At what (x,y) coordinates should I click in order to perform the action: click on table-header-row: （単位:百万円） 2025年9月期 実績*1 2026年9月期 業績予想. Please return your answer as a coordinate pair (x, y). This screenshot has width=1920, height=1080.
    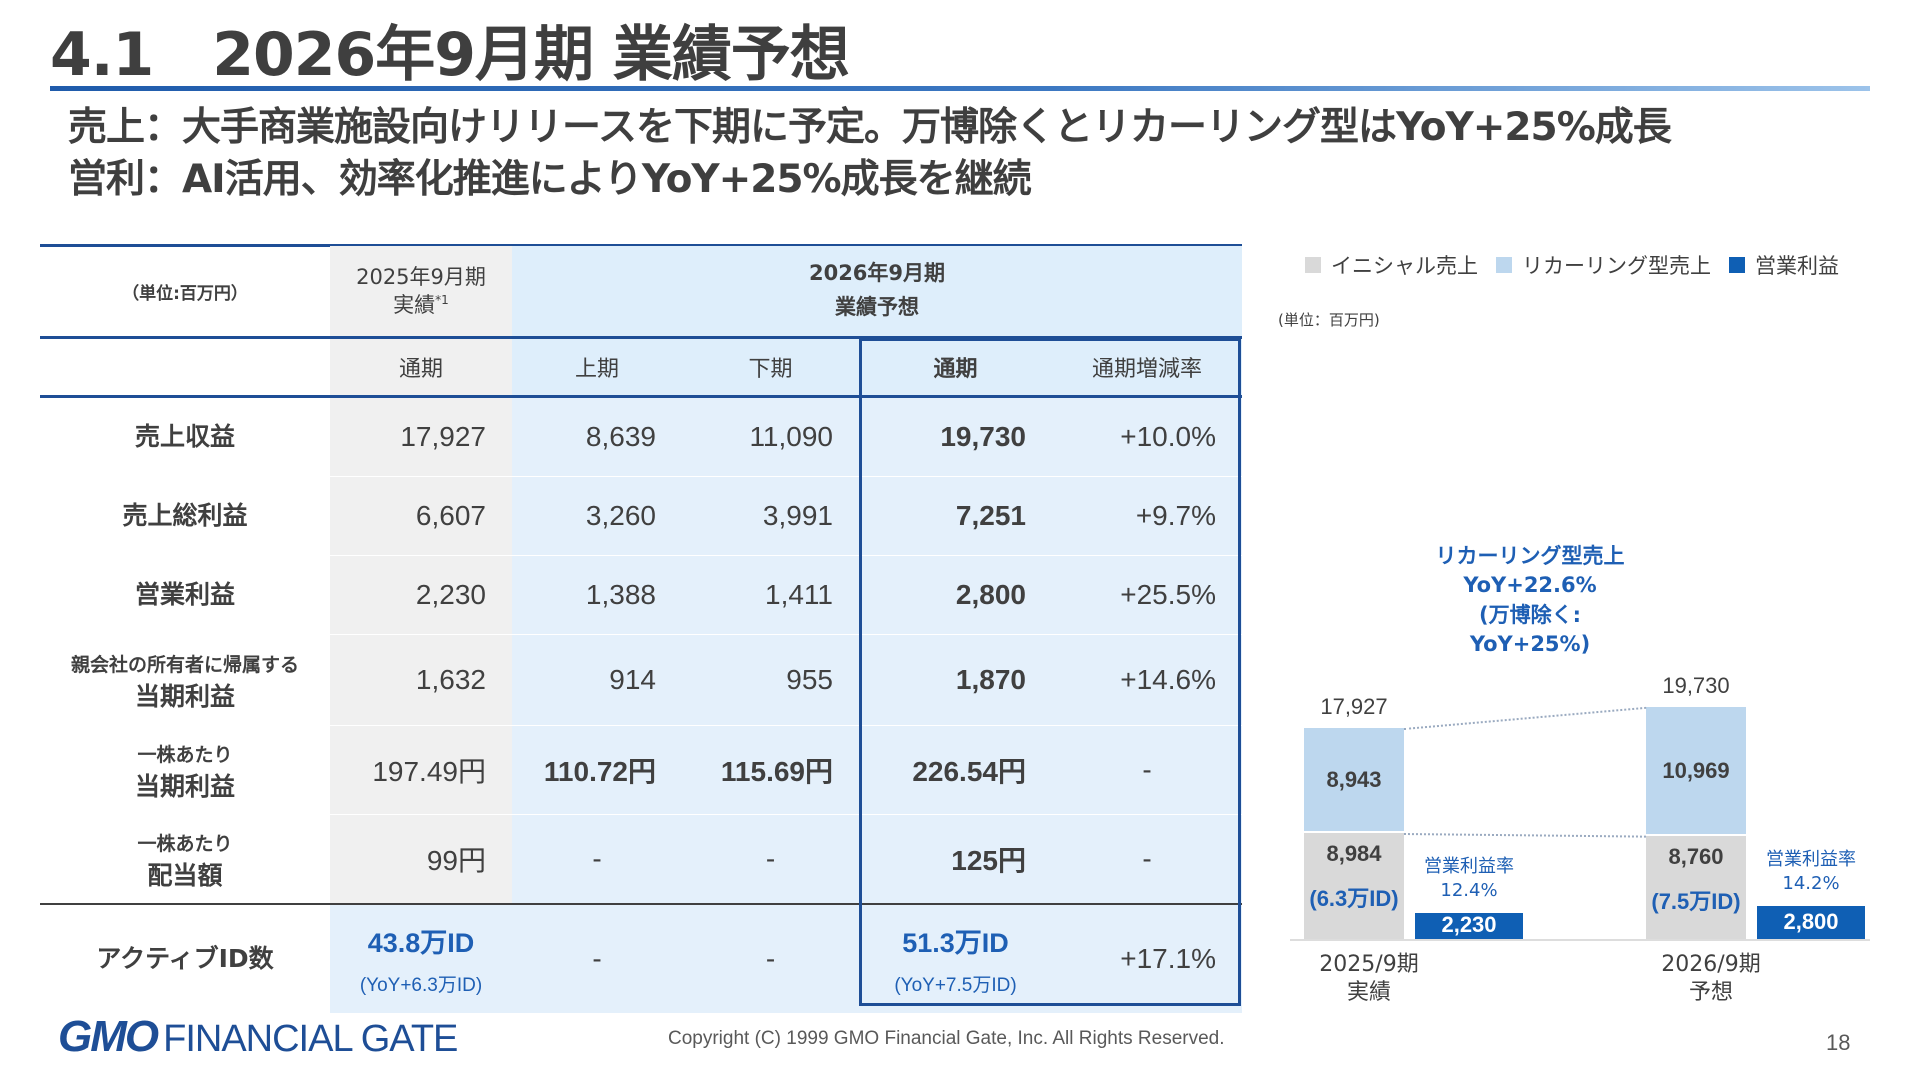
    Looking at the image, I should click on (641, 292).